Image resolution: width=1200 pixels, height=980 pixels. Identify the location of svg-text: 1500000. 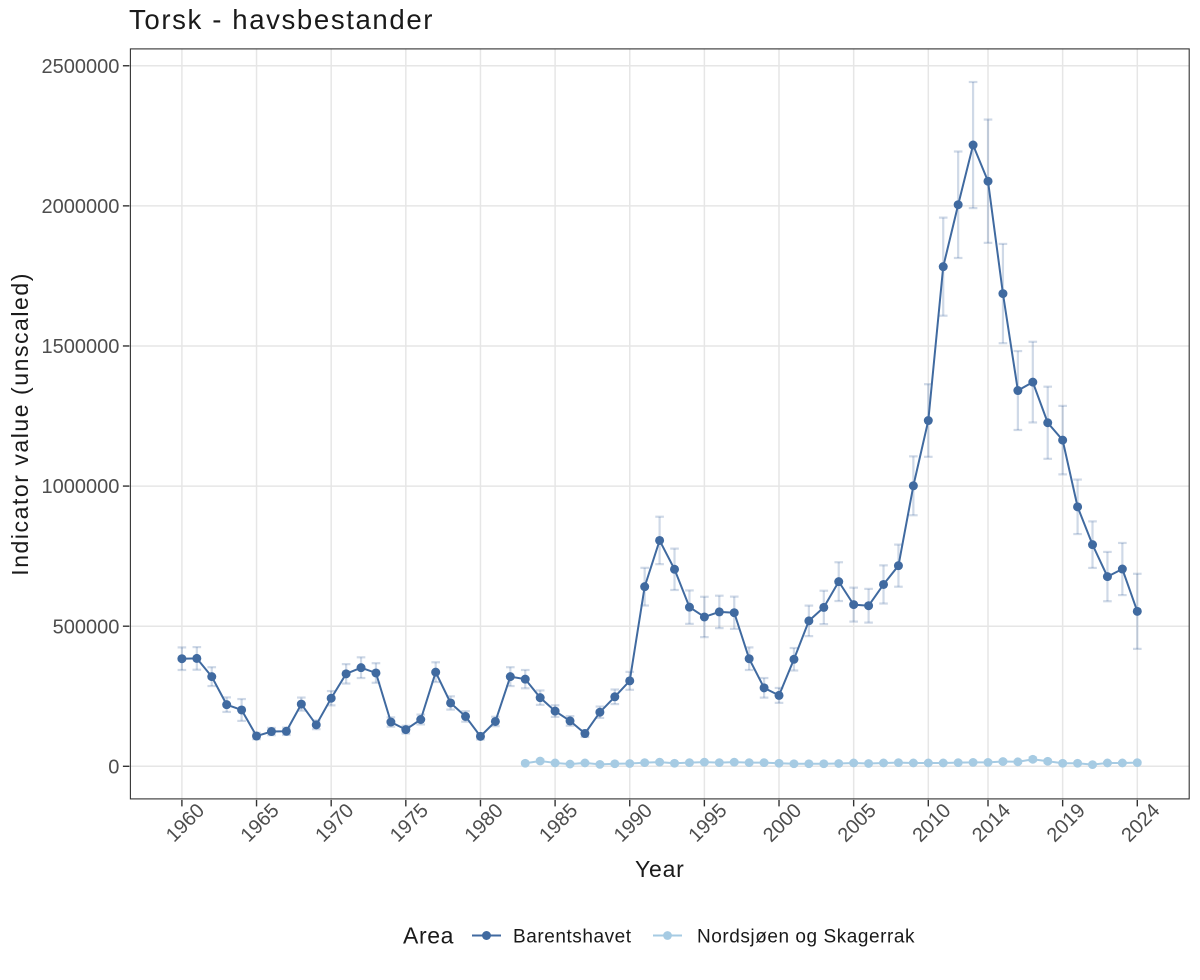
(81, 347).